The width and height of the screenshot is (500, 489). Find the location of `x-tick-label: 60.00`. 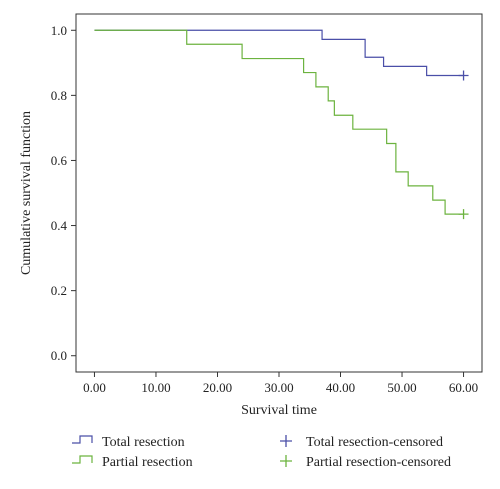

x-tick-label: 60.00 is located at coordinates (463, 387).